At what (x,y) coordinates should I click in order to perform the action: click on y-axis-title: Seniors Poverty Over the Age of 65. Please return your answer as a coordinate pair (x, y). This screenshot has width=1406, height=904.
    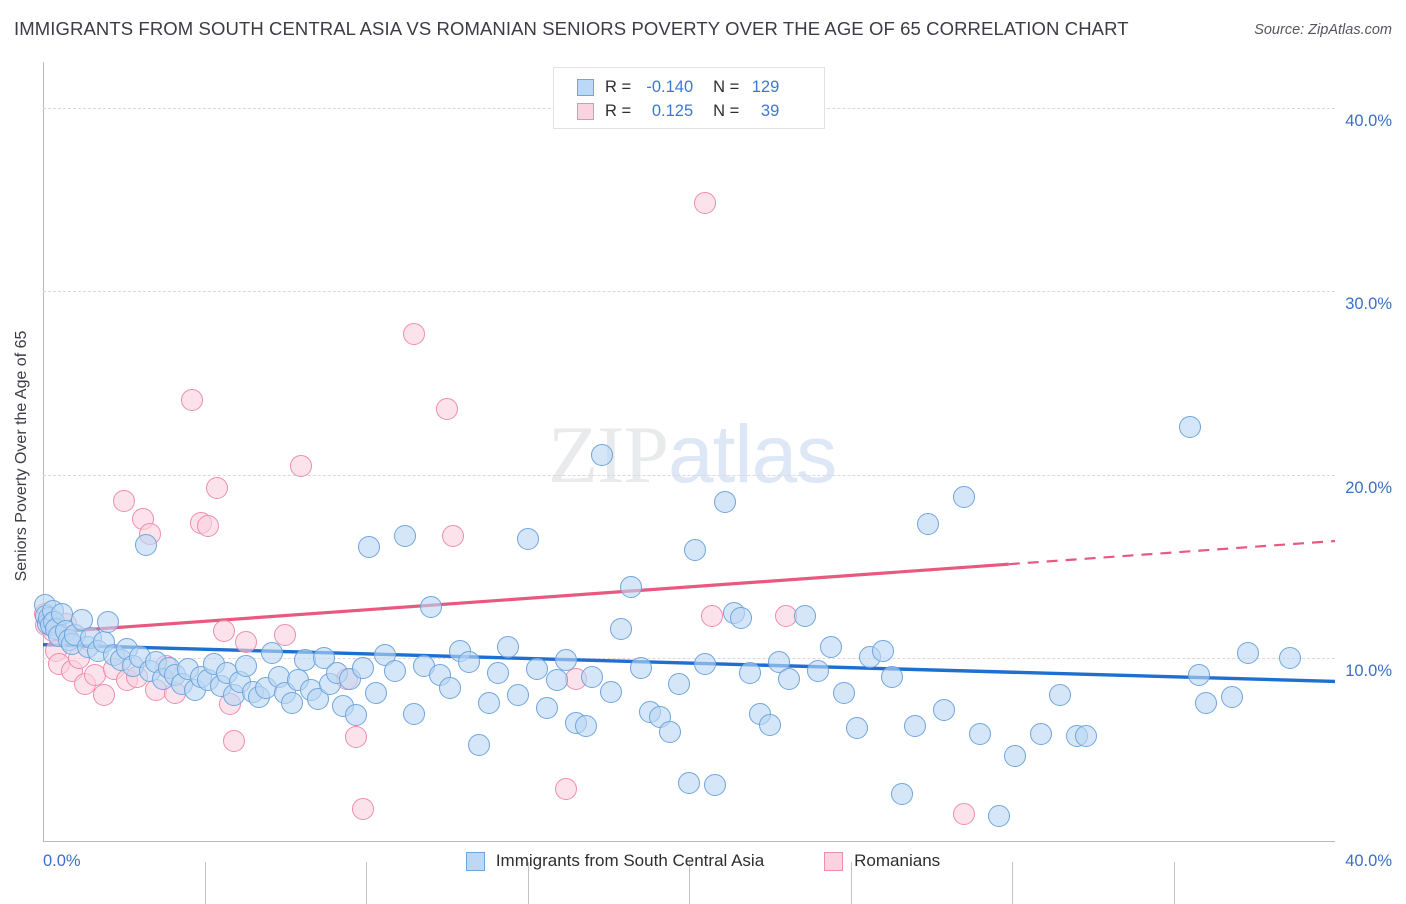
    Looking at the image, I should click on (21, 456).